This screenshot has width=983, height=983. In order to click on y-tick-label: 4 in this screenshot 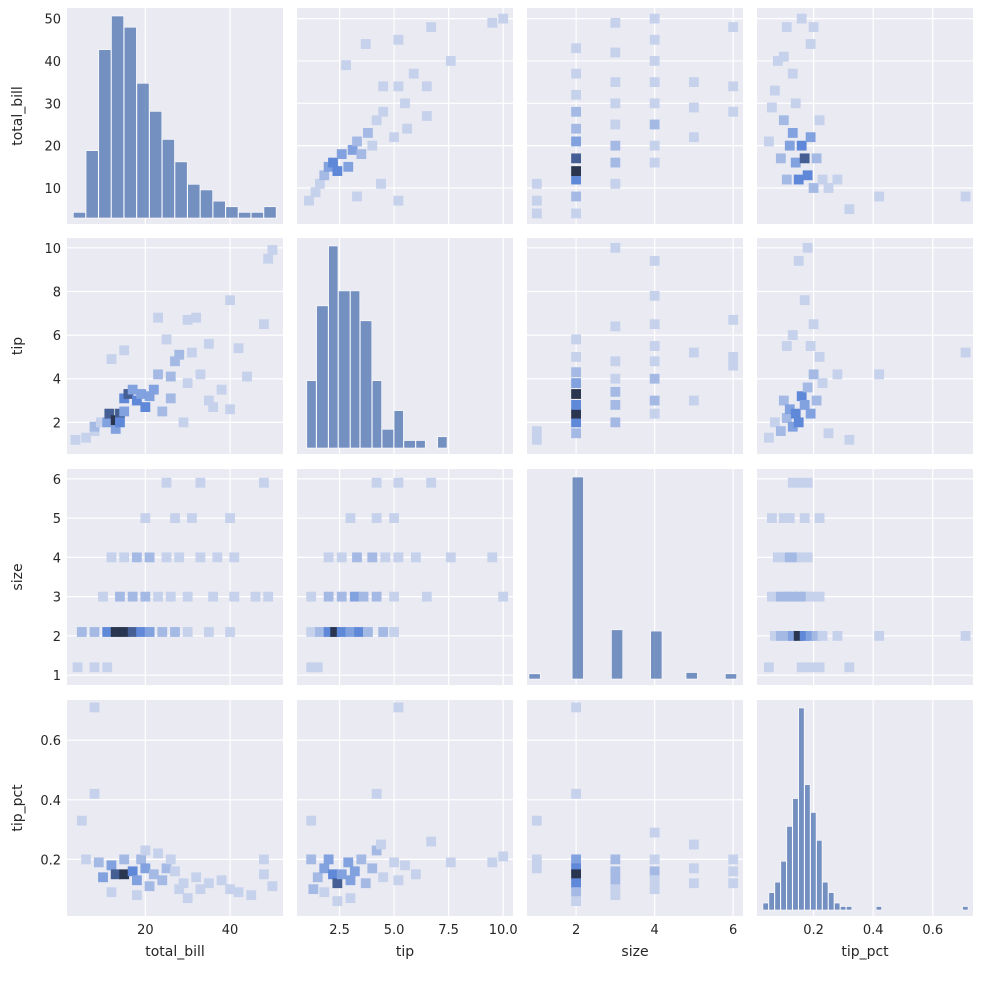, I will do `click(57, 558)`.